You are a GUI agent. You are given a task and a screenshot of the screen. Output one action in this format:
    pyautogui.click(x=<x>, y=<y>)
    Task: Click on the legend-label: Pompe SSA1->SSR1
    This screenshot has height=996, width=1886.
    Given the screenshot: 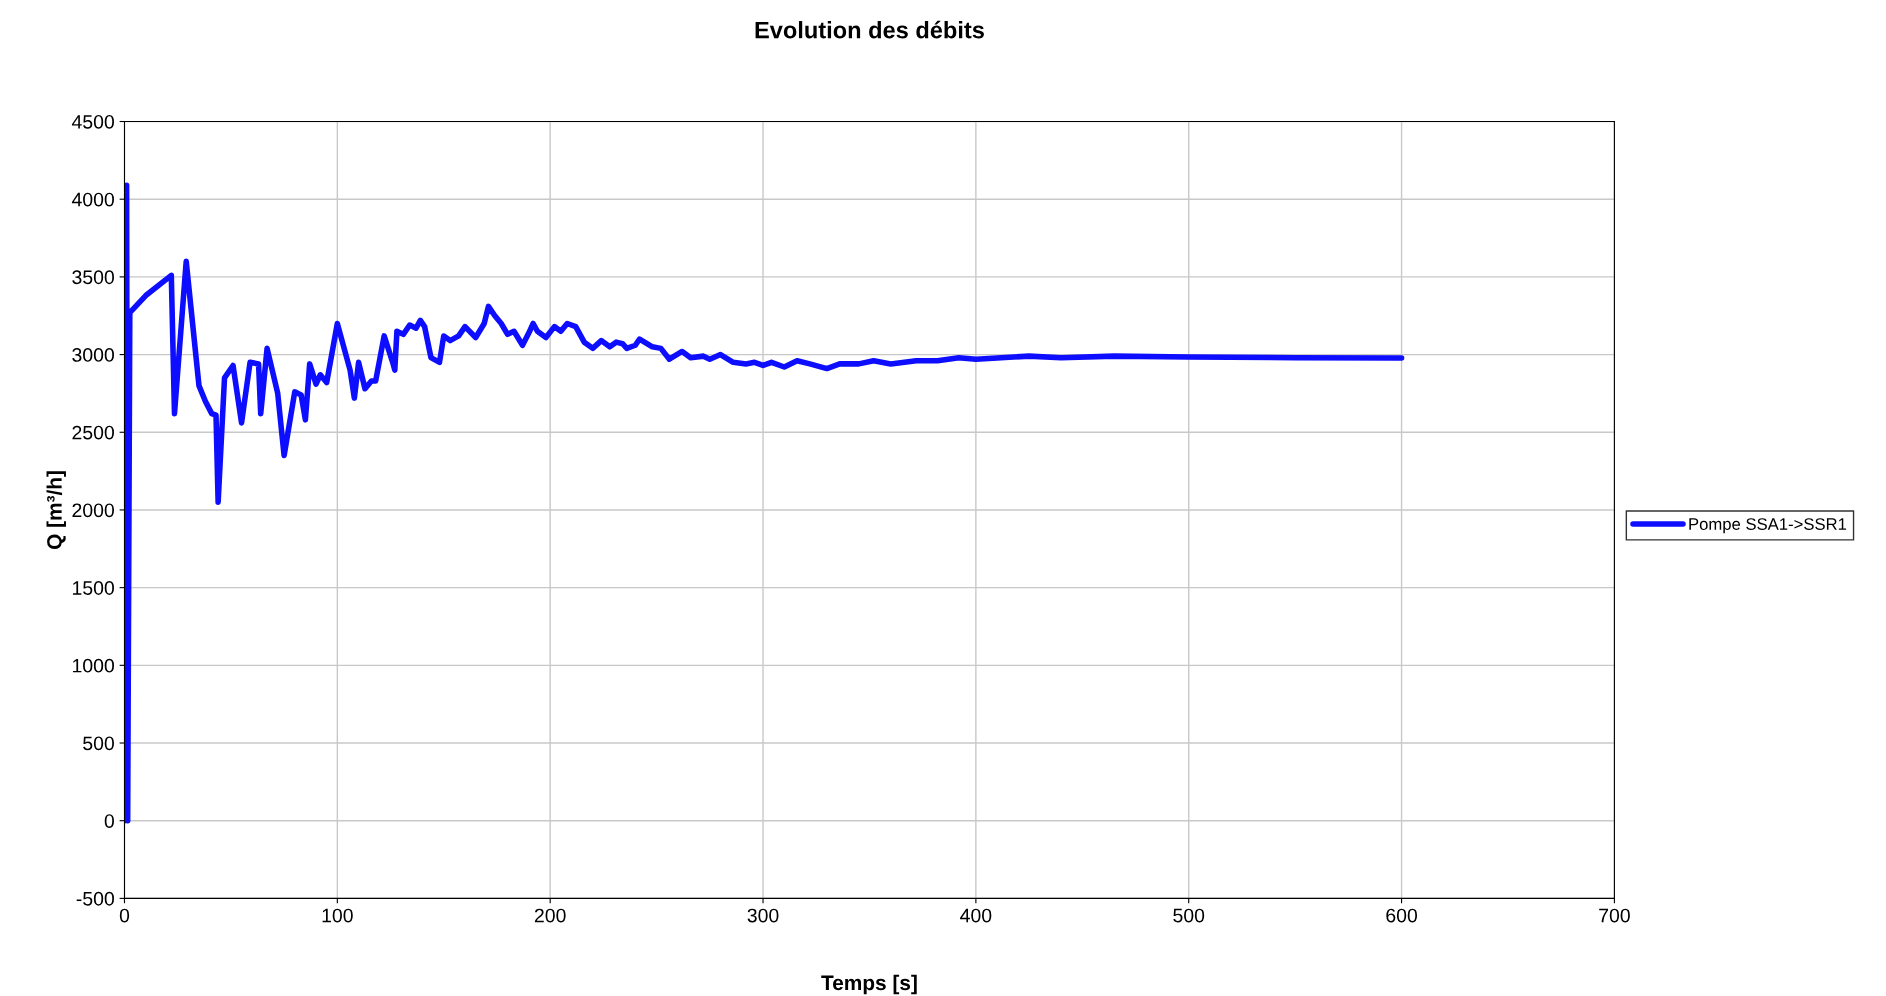 What is the action you would take?
    pyautogui.click(x=1768, y=526)
    